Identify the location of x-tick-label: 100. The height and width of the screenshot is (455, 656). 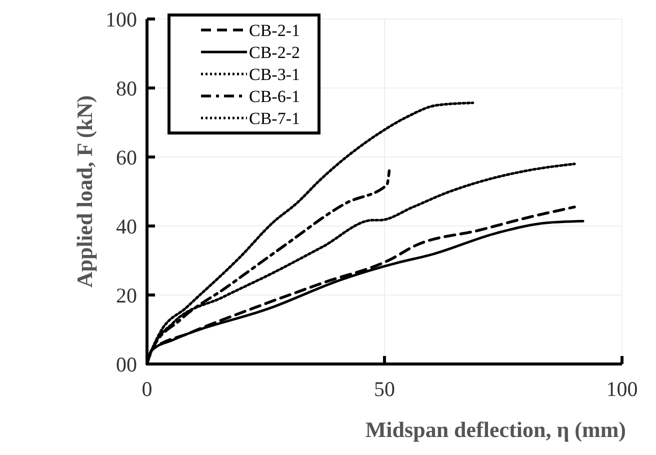
(622, 389).